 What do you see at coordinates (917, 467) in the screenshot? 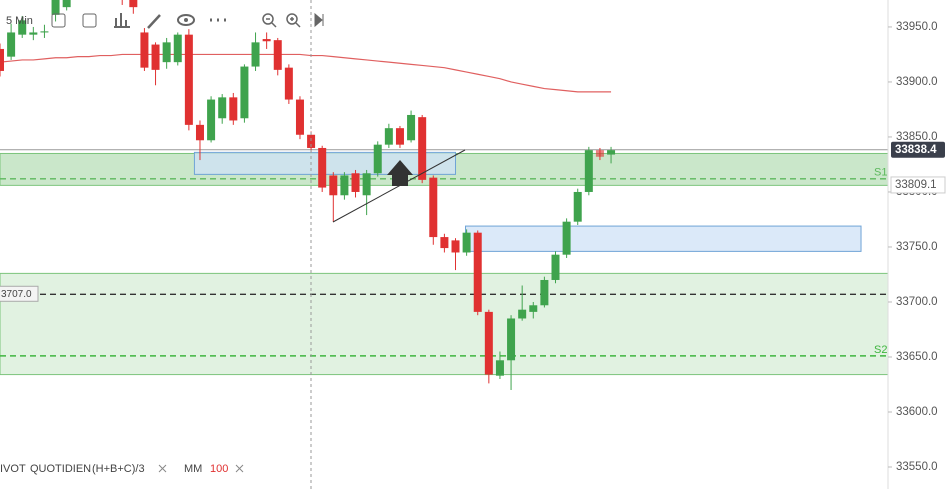
I see `y-tick-label: 33550.0` at bounding box center [917, 467].